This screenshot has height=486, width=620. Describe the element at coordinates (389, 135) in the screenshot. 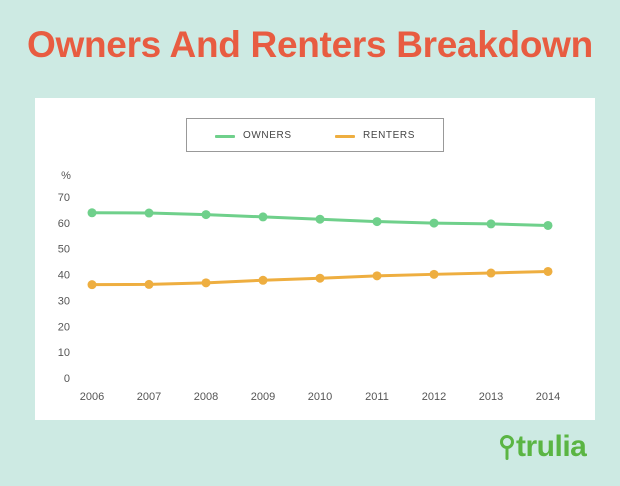

I see `legend-label-renters: RENTERS` at that location.